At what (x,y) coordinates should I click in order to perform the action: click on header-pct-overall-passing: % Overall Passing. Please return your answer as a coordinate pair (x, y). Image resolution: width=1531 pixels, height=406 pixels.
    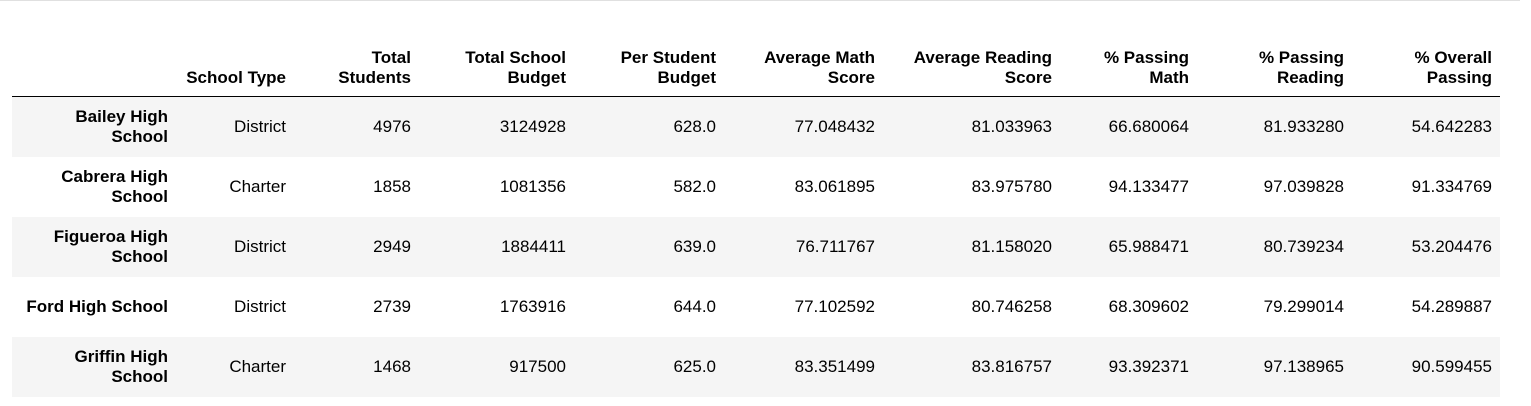
    Looking at the image, I should click on (1426, 65).